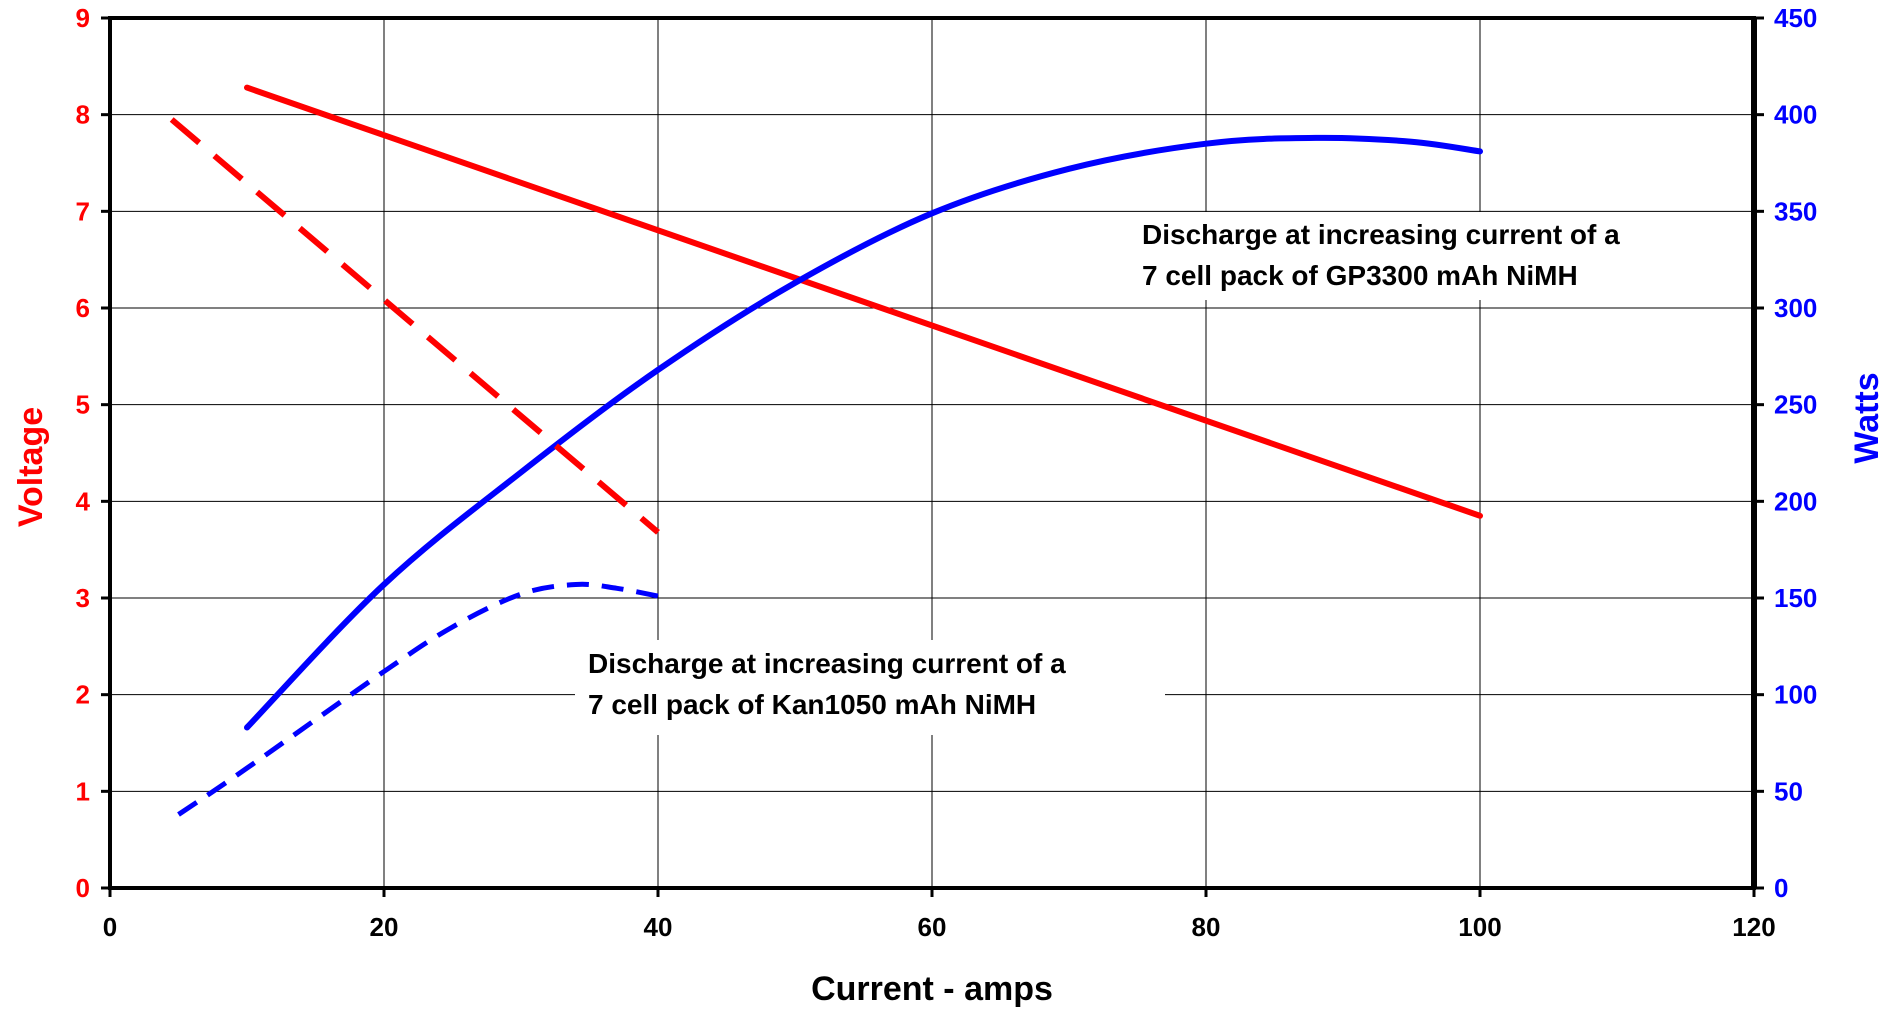 The height and width of the screenshot is (1011, 1893). What do you see at coordinates (1795, 18) in the screenshot?
I see `y2-tick-label: 450` at bounding box center [1795, 18].